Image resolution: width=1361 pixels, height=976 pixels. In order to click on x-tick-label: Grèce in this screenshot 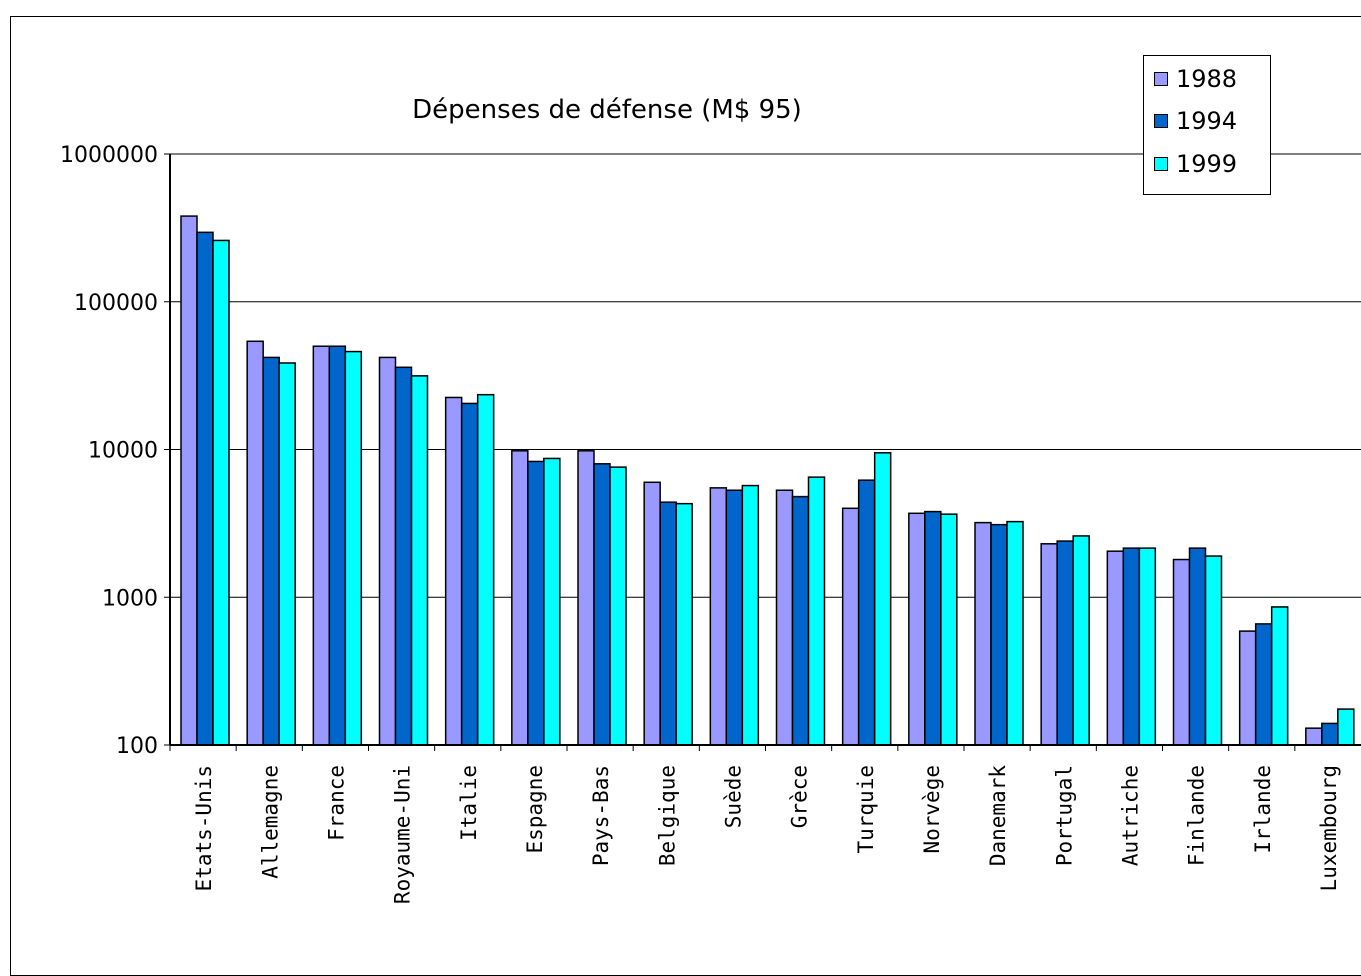, I will do `click(800, 796)`.